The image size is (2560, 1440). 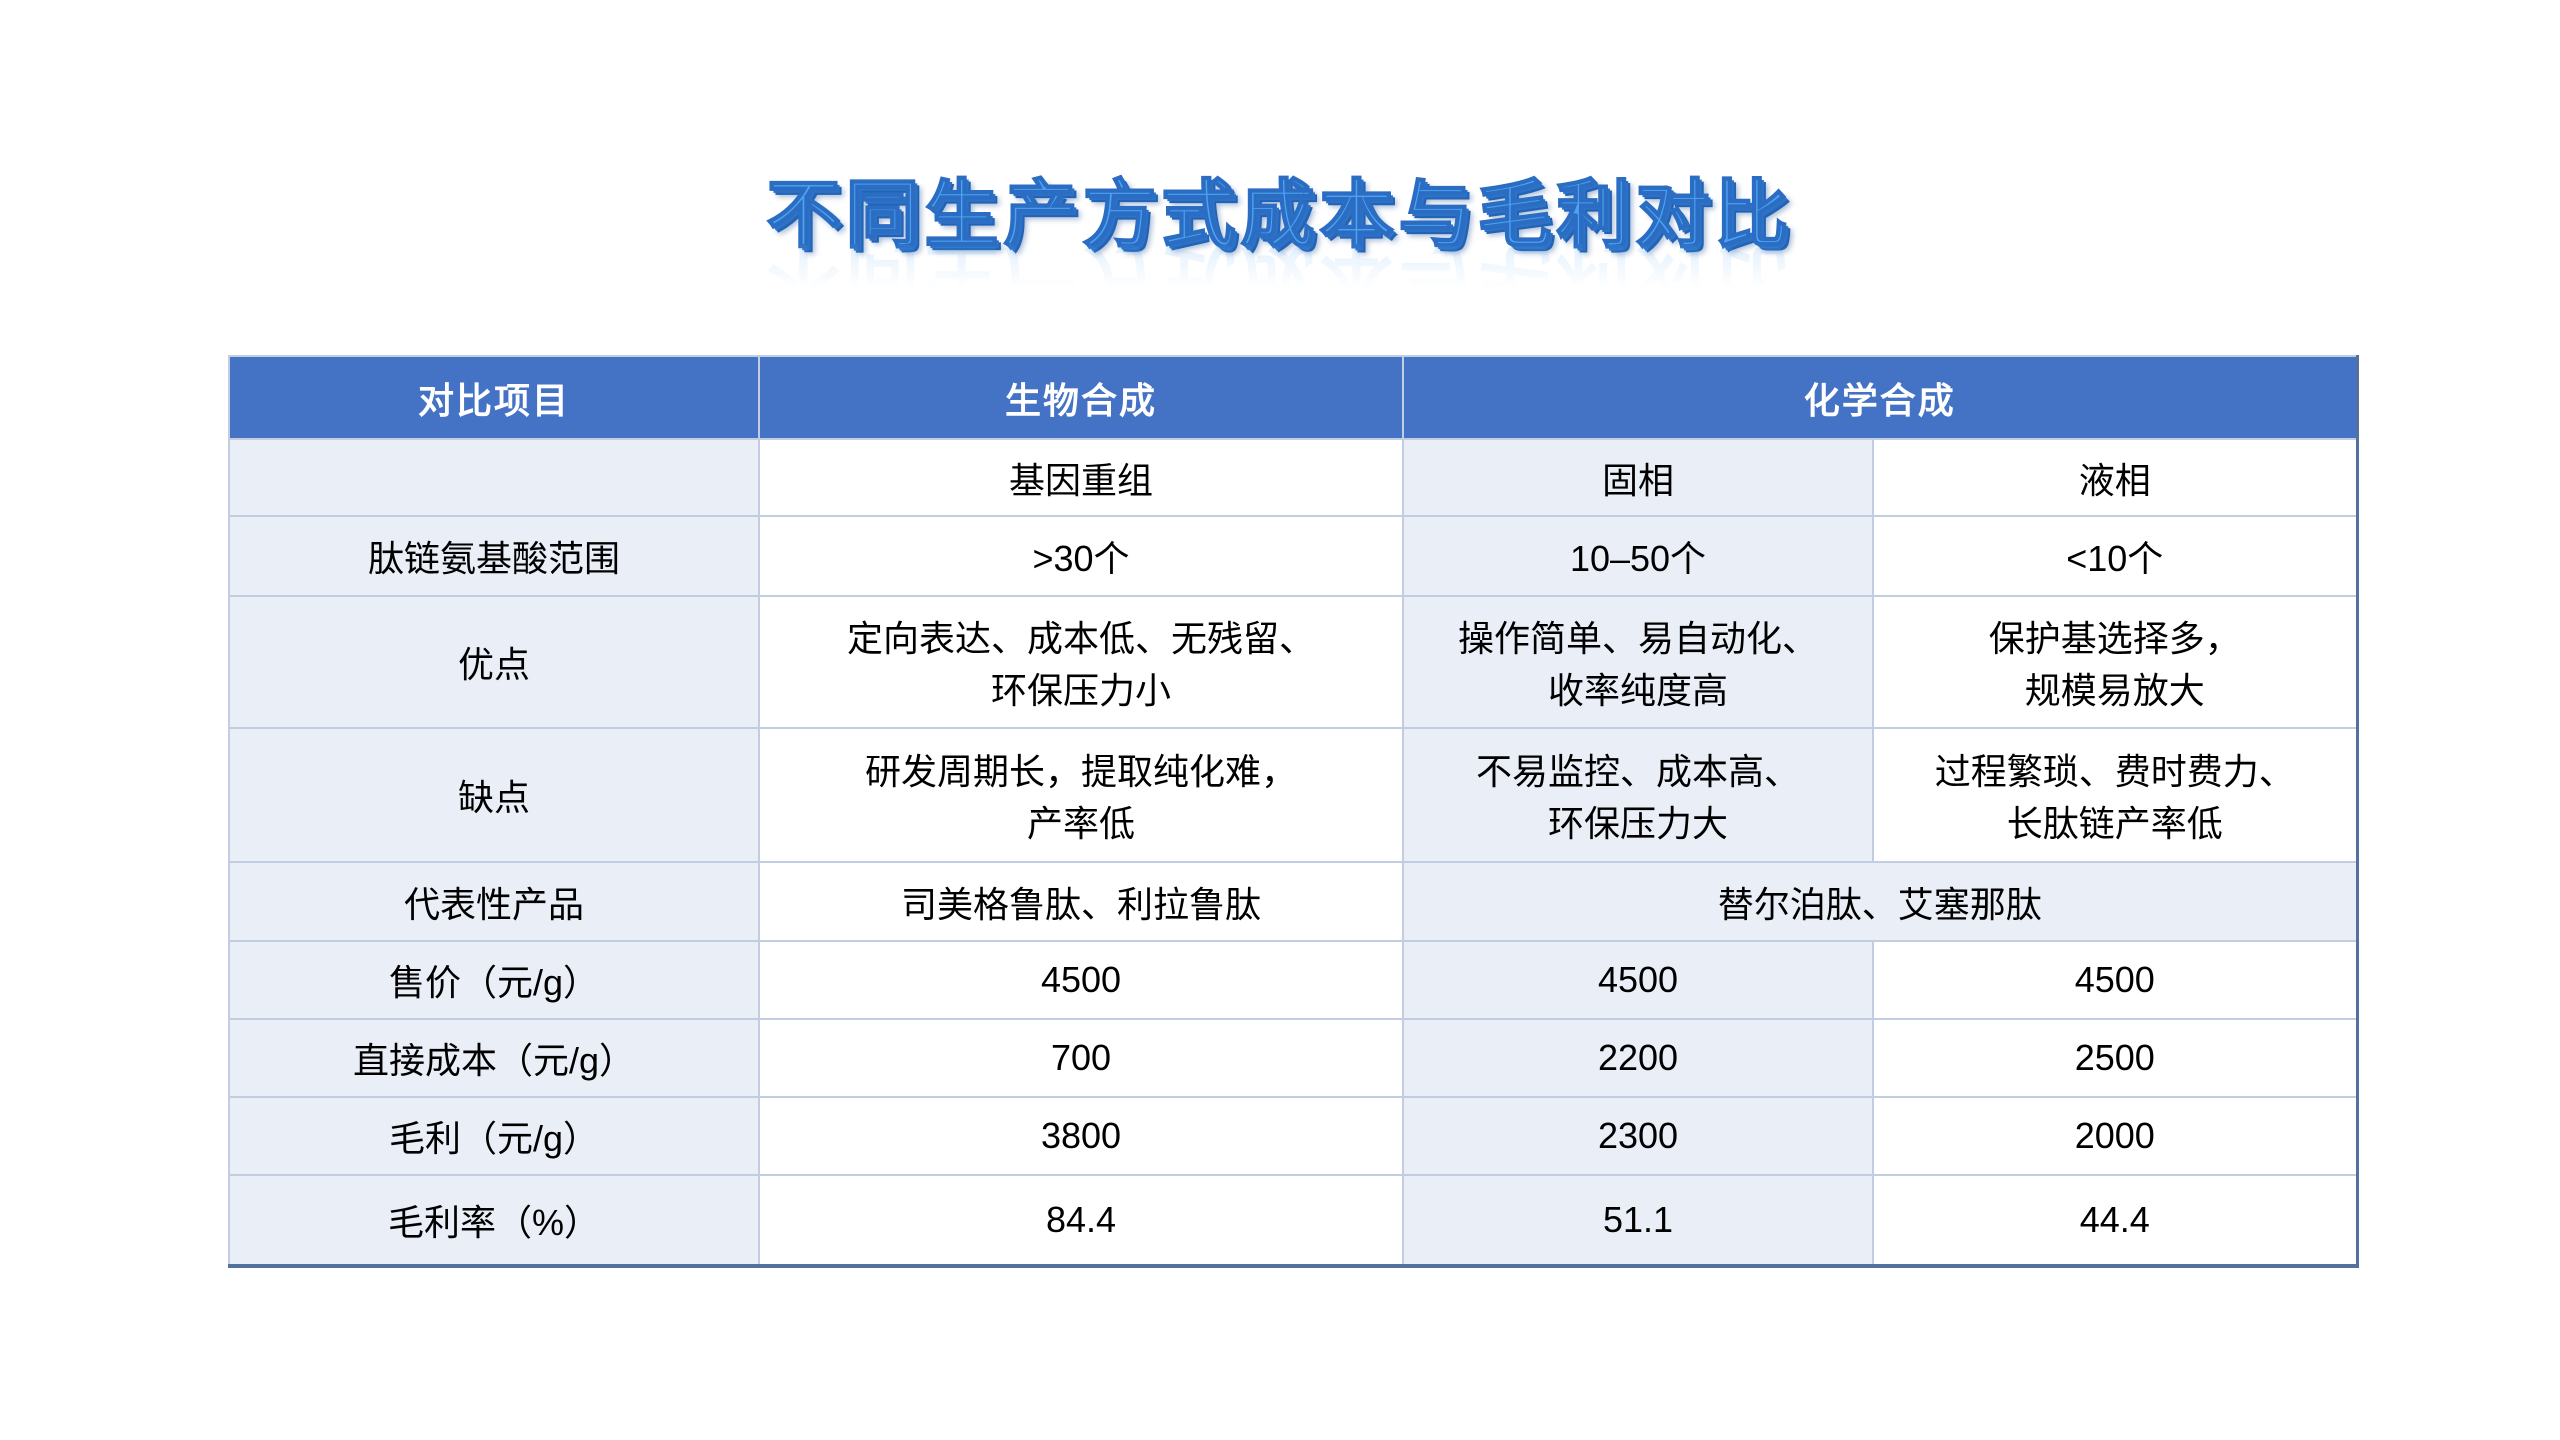 What do you see at coordinates (494, 901) in the screenshot?
I see `row-label: 代表性产品` at bounding box center [494, 901].